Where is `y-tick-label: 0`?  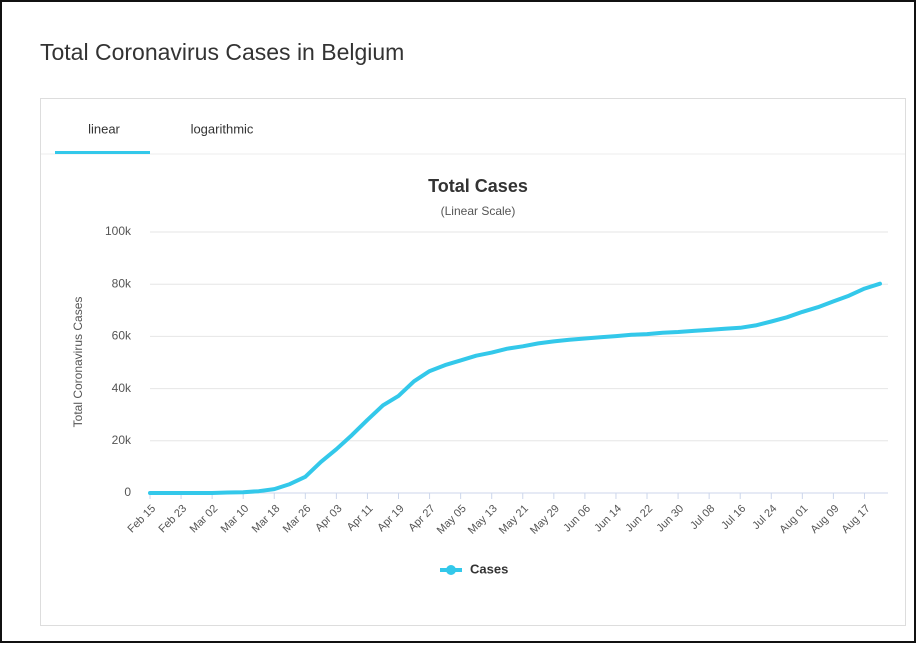 y-tick-label: 0 is located at coordinates (127, 492).